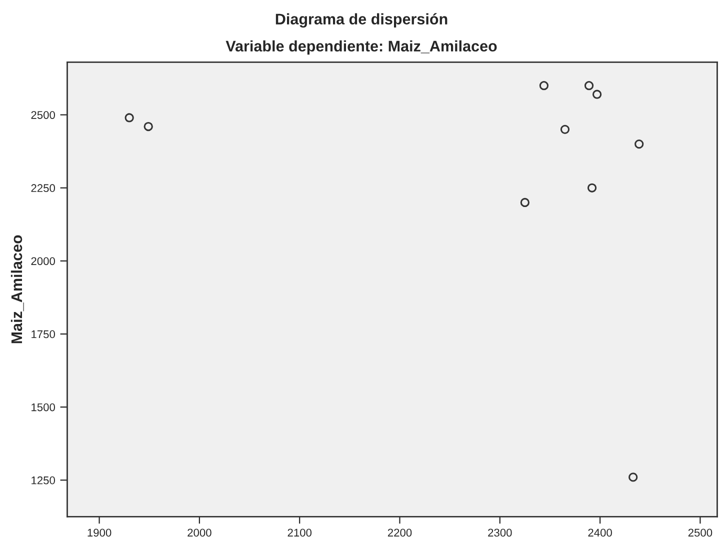 The height and width of the screenshot is (541, 723). I want to click on x-tick-label: 2300, so click(500, 532).